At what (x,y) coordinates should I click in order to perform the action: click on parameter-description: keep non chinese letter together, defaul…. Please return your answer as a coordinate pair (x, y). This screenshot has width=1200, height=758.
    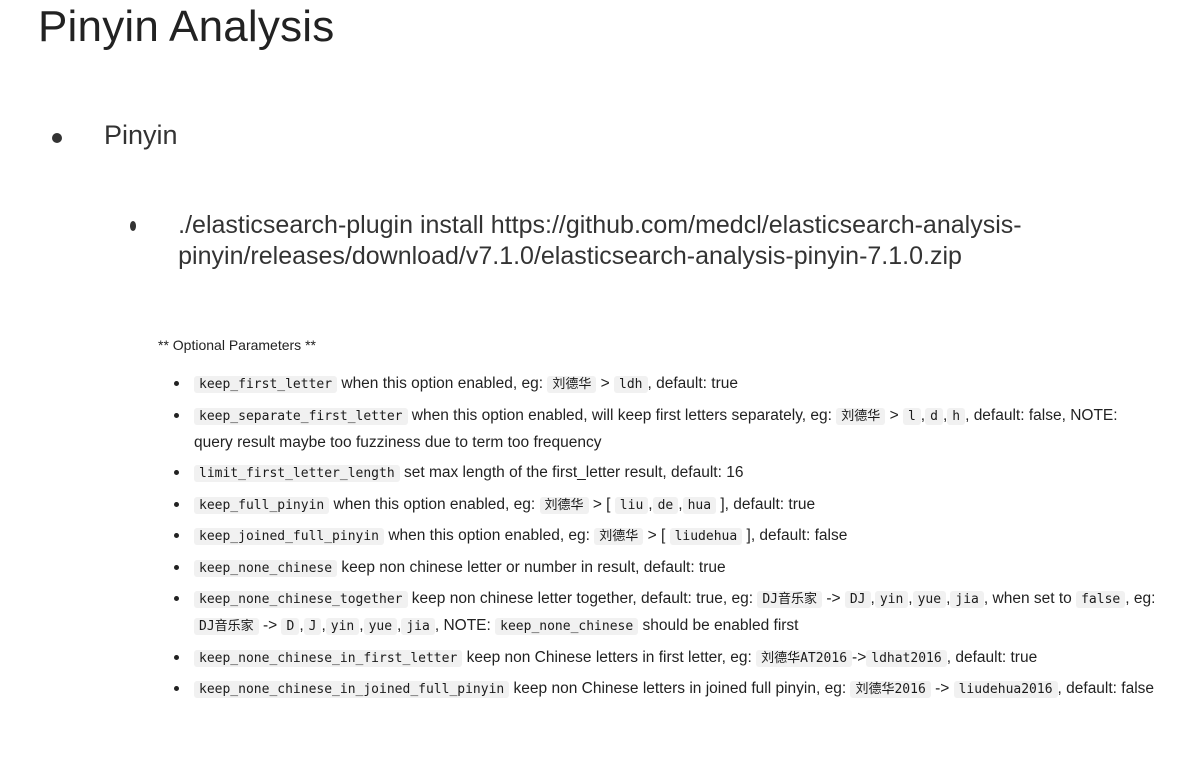
    Looking at the image, I should click on (582, 598).